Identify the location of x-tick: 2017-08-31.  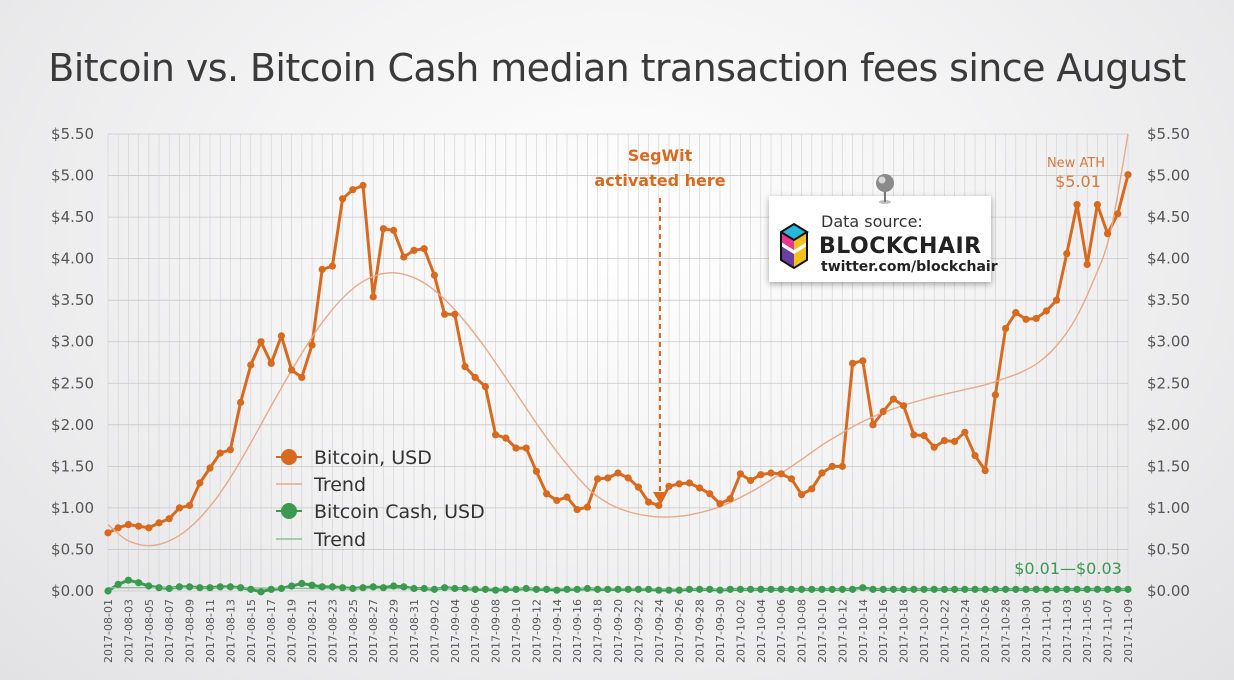
(414, 631).